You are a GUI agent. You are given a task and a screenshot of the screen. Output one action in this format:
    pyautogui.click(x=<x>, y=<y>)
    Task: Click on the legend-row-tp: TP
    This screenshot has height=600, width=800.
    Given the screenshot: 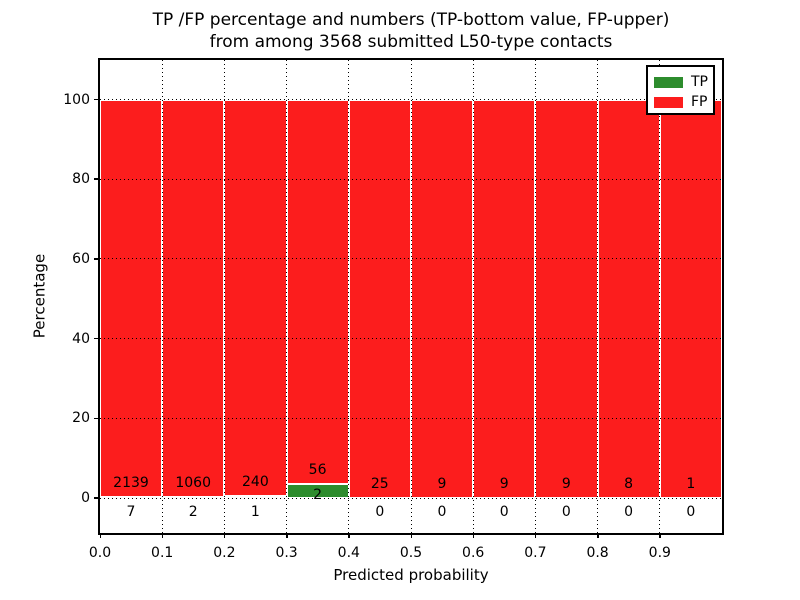 What is the action you would take?
    pyautogui.click(x=683, y=82)
    